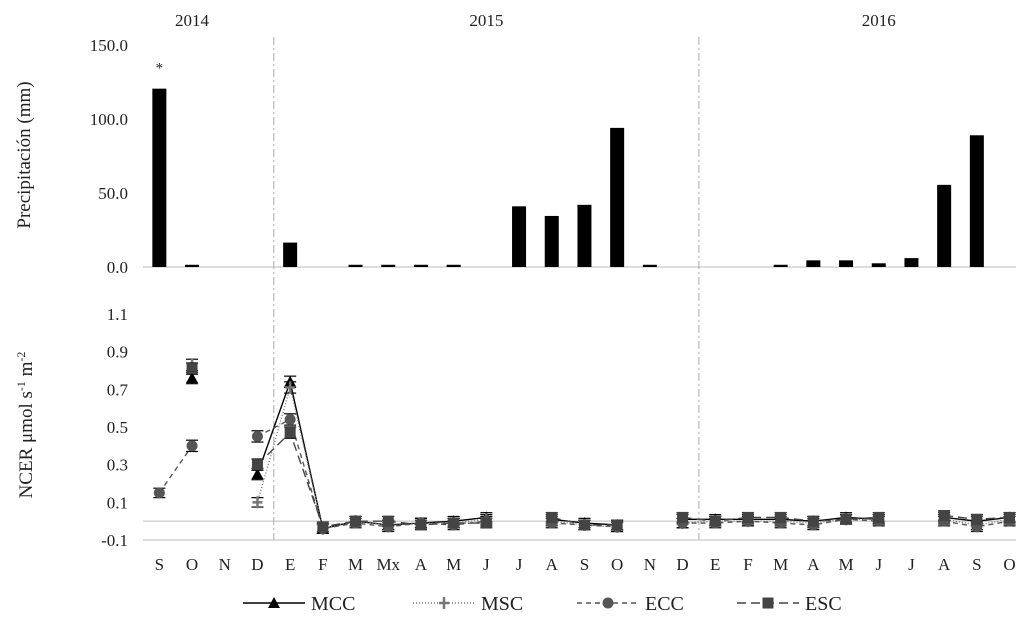  What do you see at coordinates (879, 20) in the screenshot?
I see `year-label: 2016` at bounding box center [879, 20].